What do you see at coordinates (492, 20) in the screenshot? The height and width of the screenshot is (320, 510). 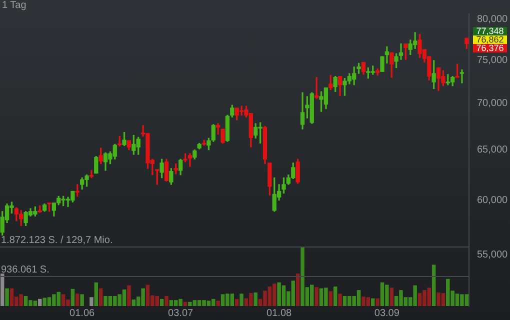 I see `y-tick-label: 80,000` at bounding box center [492, 20].